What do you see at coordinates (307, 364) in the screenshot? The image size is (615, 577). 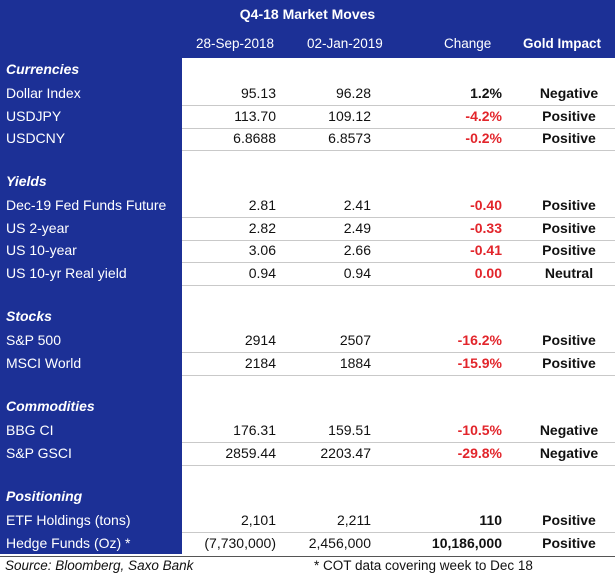 I see `table-row: MSCI World 2184 1884 -15.9% Positive` at bounding box center [307, 364].